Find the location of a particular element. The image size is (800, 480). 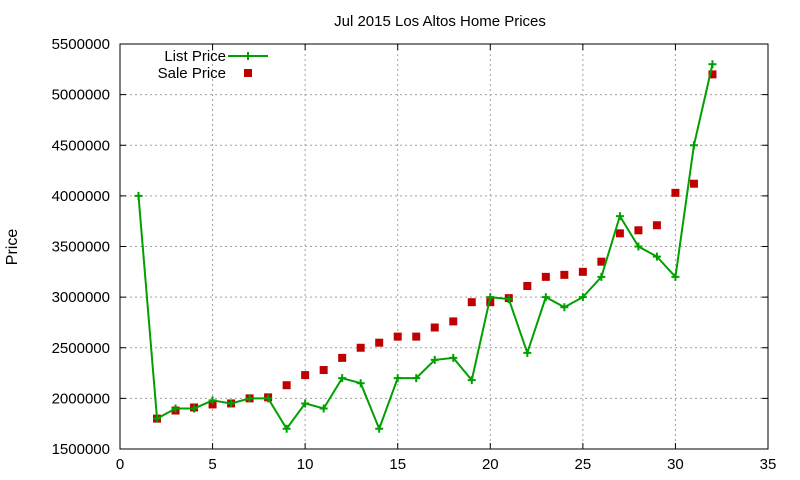

x-tick-label: 20 is located at coordinates (490, 464).